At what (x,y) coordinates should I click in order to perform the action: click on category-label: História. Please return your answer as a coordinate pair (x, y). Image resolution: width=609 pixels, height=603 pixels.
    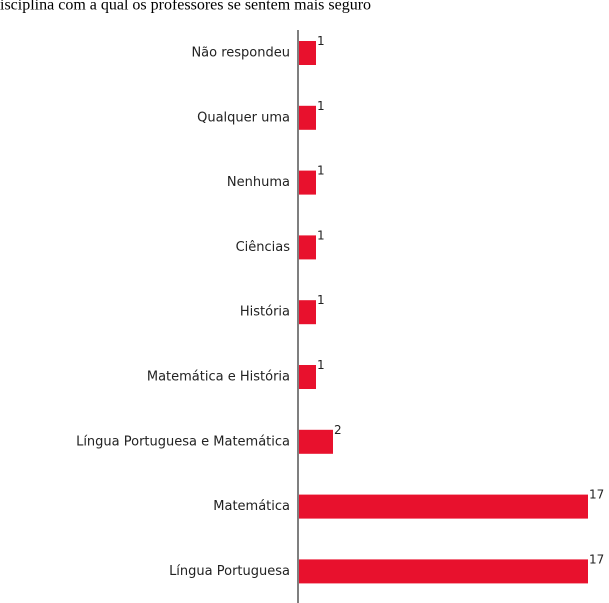
    Looking at the image, I should click on (265, 312).